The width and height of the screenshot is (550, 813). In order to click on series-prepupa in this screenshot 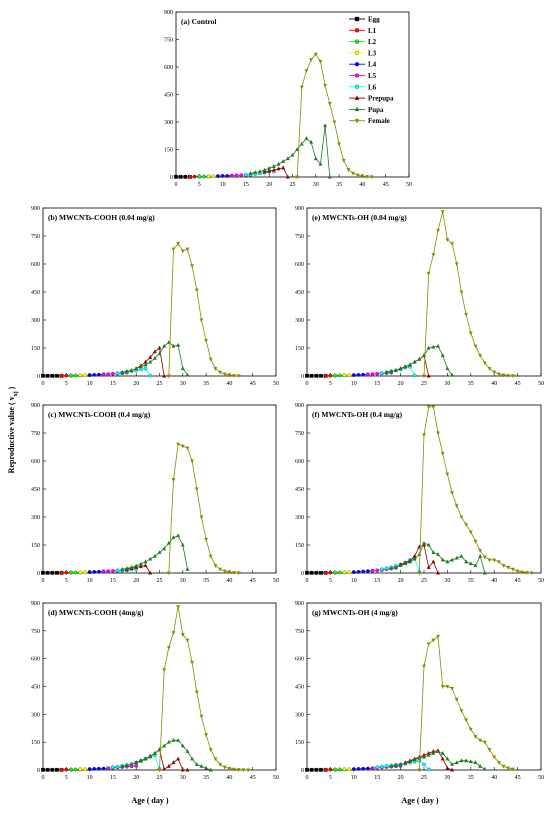, I will do `click(419, 558)`.